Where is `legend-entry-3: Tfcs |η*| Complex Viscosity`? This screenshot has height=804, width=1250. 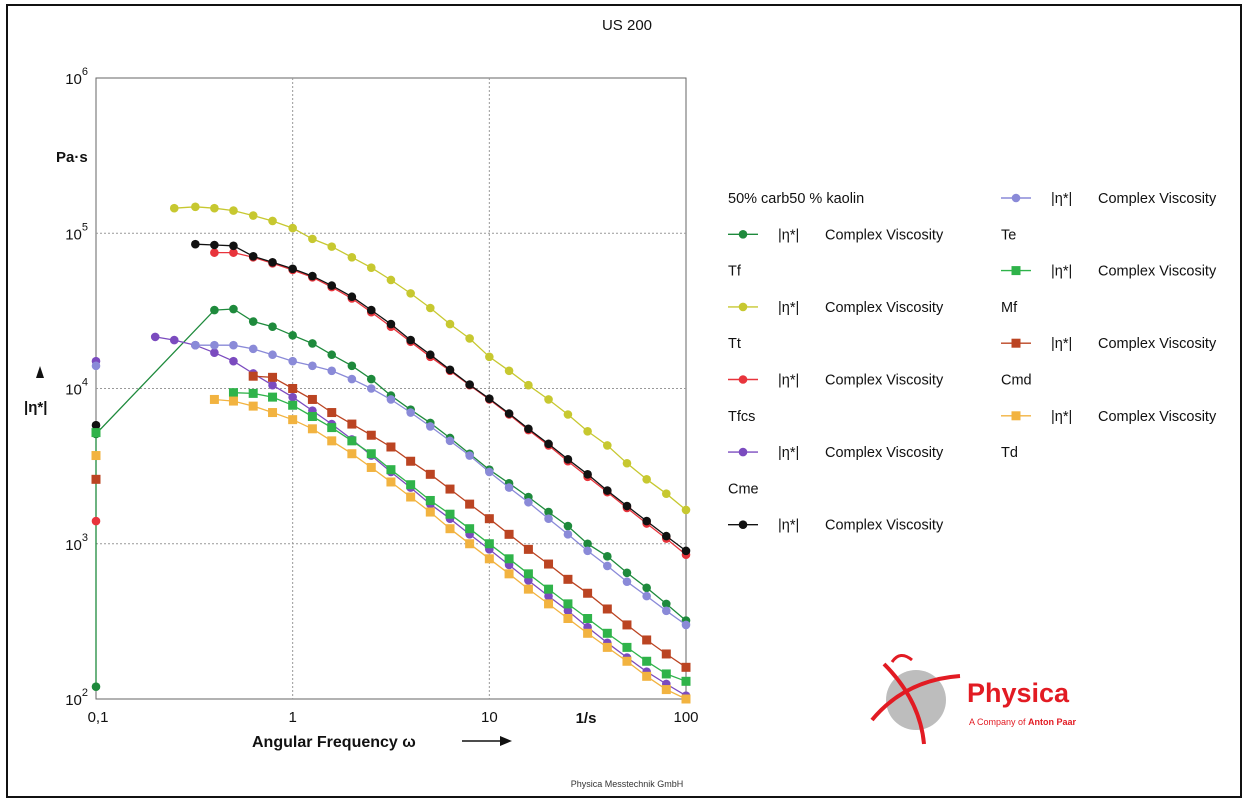 legend-entry-3: Tfcs |η*| Complex Viscosity is located at coordinates (836, 435).